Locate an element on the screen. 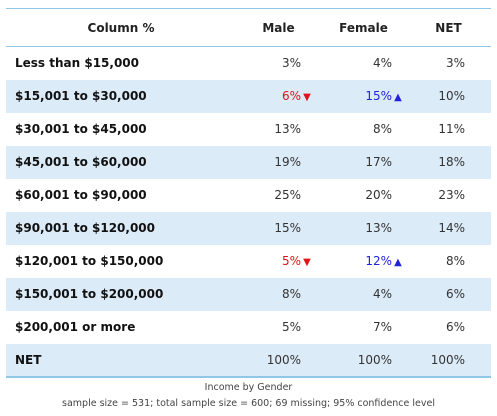  cell-value: 23% is located at coordinates (451, 195).